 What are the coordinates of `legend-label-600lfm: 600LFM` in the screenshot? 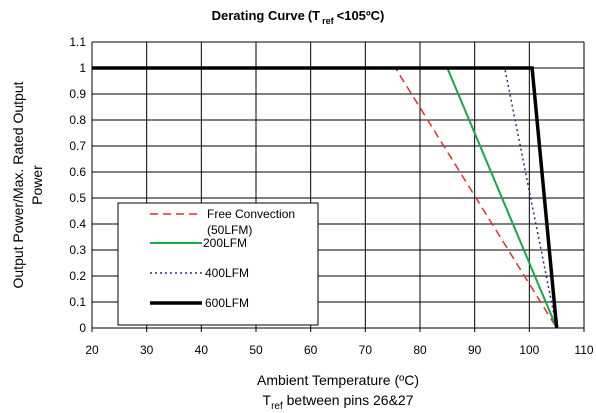 It's located at (227, 303).